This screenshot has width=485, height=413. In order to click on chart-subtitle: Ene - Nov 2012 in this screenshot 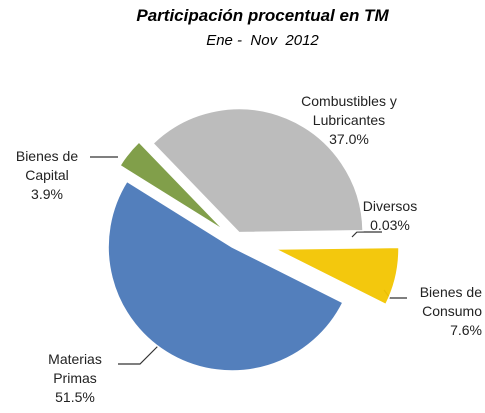, I will do `click(262, 40)`.